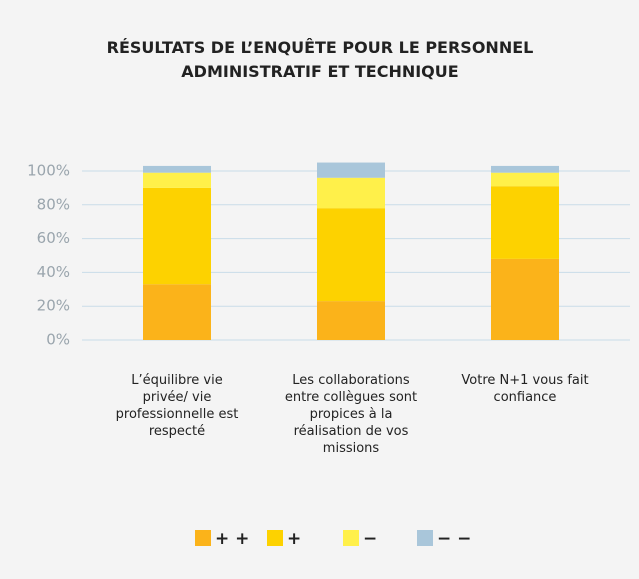 Image resolution: width=639 pixels, height=579 pixels. Describe the element at coordinates (370, 539) in the screenshot. I see `legend-label: −` at that location.